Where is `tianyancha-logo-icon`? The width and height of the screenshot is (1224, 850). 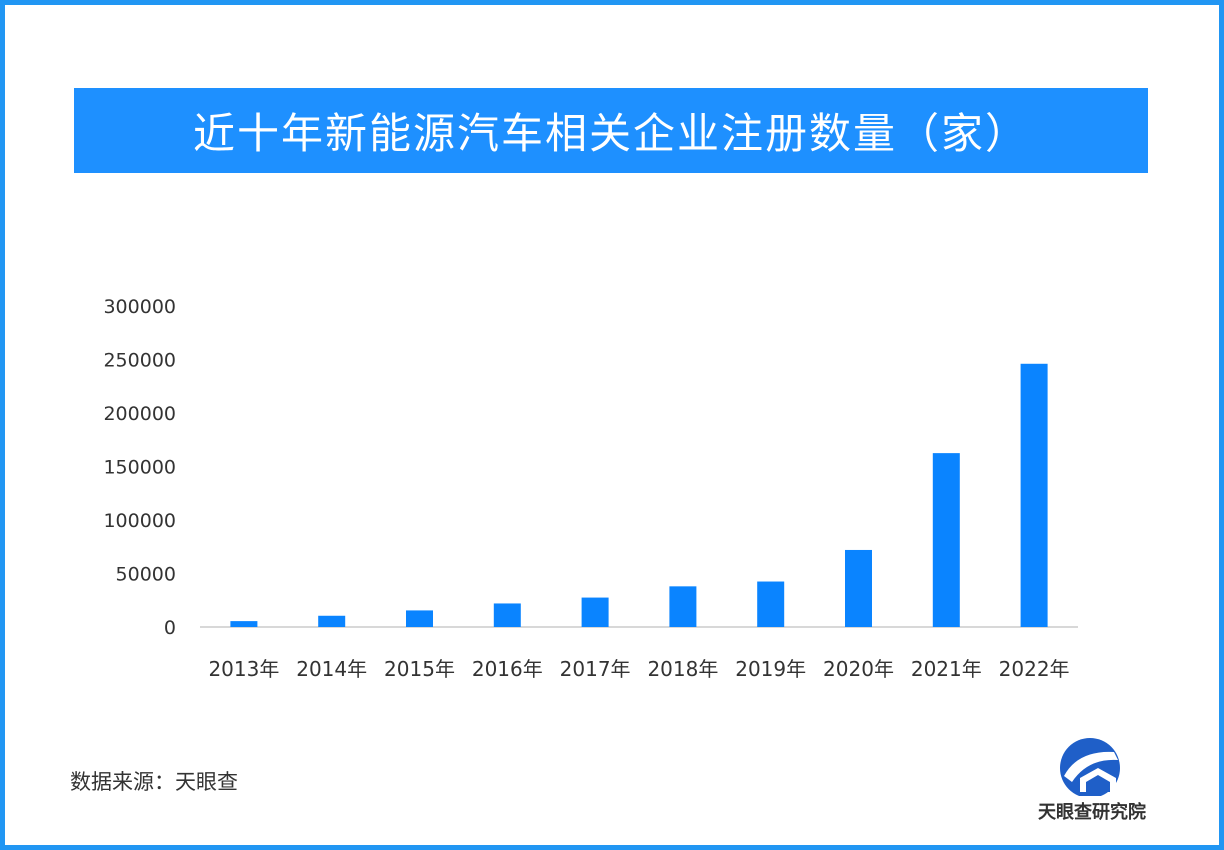
tianyancha-logo-icon is located at coordinates (1090, 767).